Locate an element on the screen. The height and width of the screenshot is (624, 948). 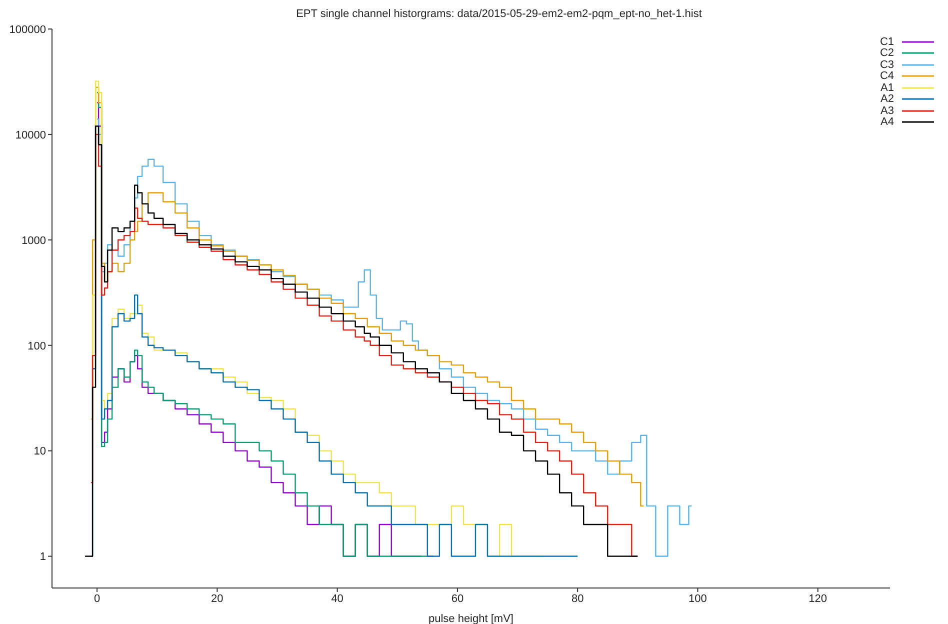
y-tick-label: 1 is located at coordinates (43, 557).